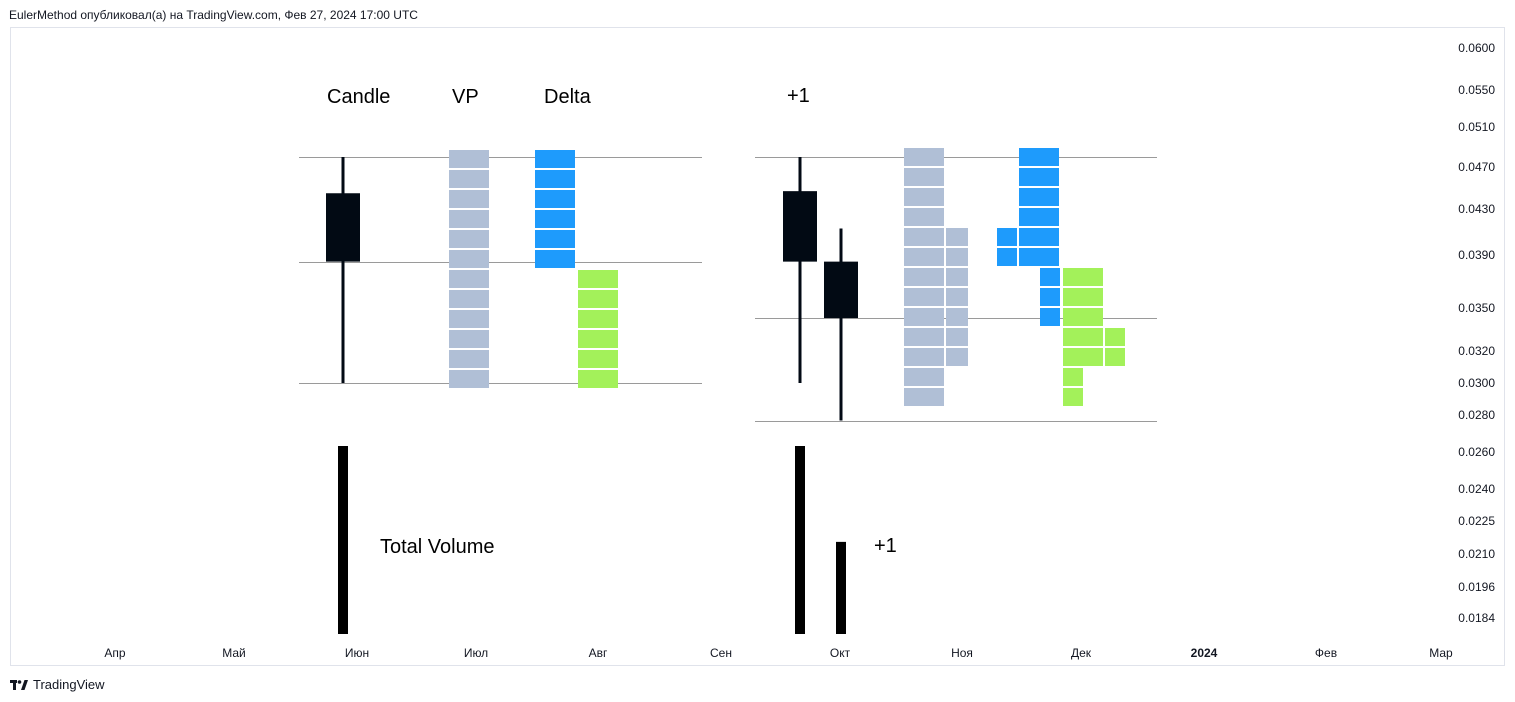 The height and width of the screenshot is (702, 1515). I want to click on price-tick-label: 0.0600, so click(1476, 48).